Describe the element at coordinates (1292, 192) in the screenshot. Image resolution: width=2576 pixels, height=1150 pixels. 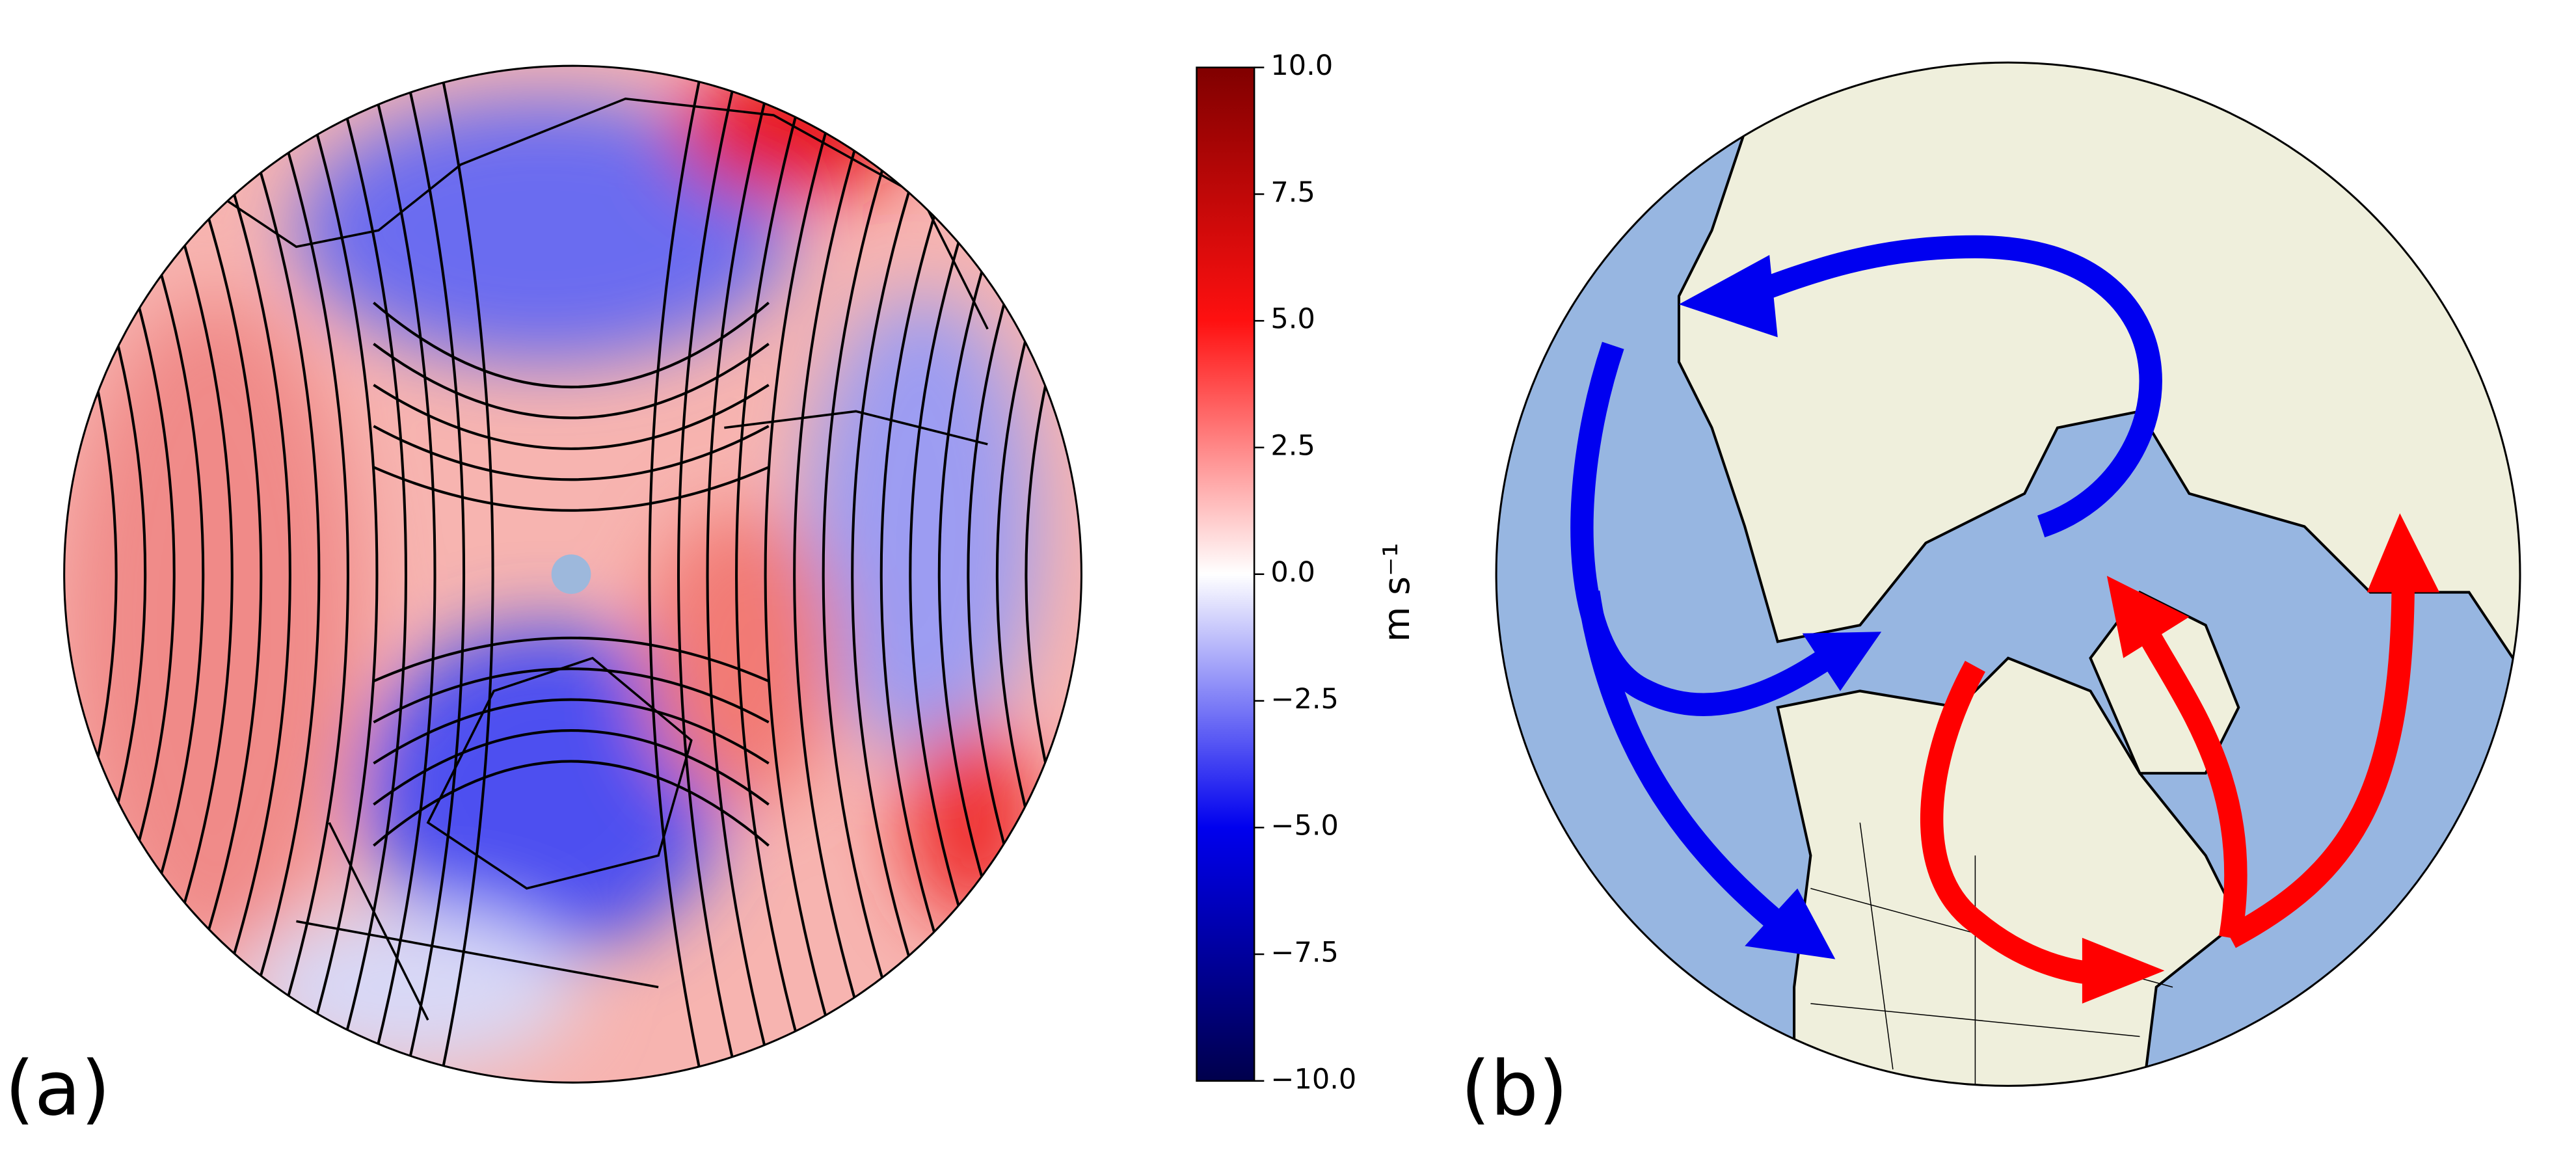
I see `colorbar-tick-label: 7.5` at that location.